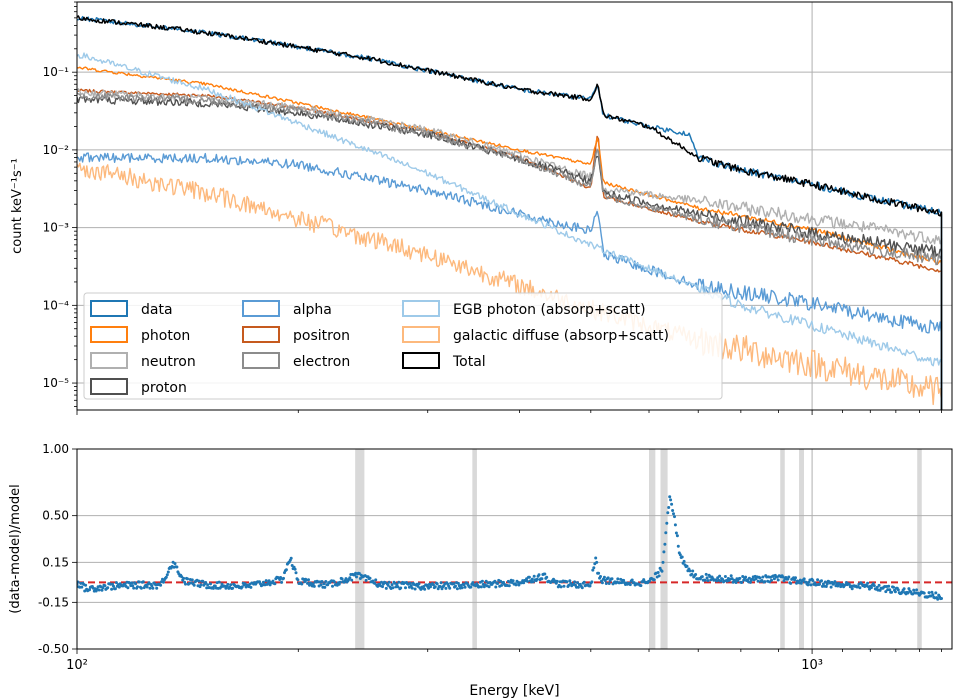 The image size is (955, 700). What do you see at coordinates (524, 309) in the screenshot?
I see `legend-item-egb-photon-absorp-scatt: EGB photon (absorp+scatt)` at bounding box center [524, 309].